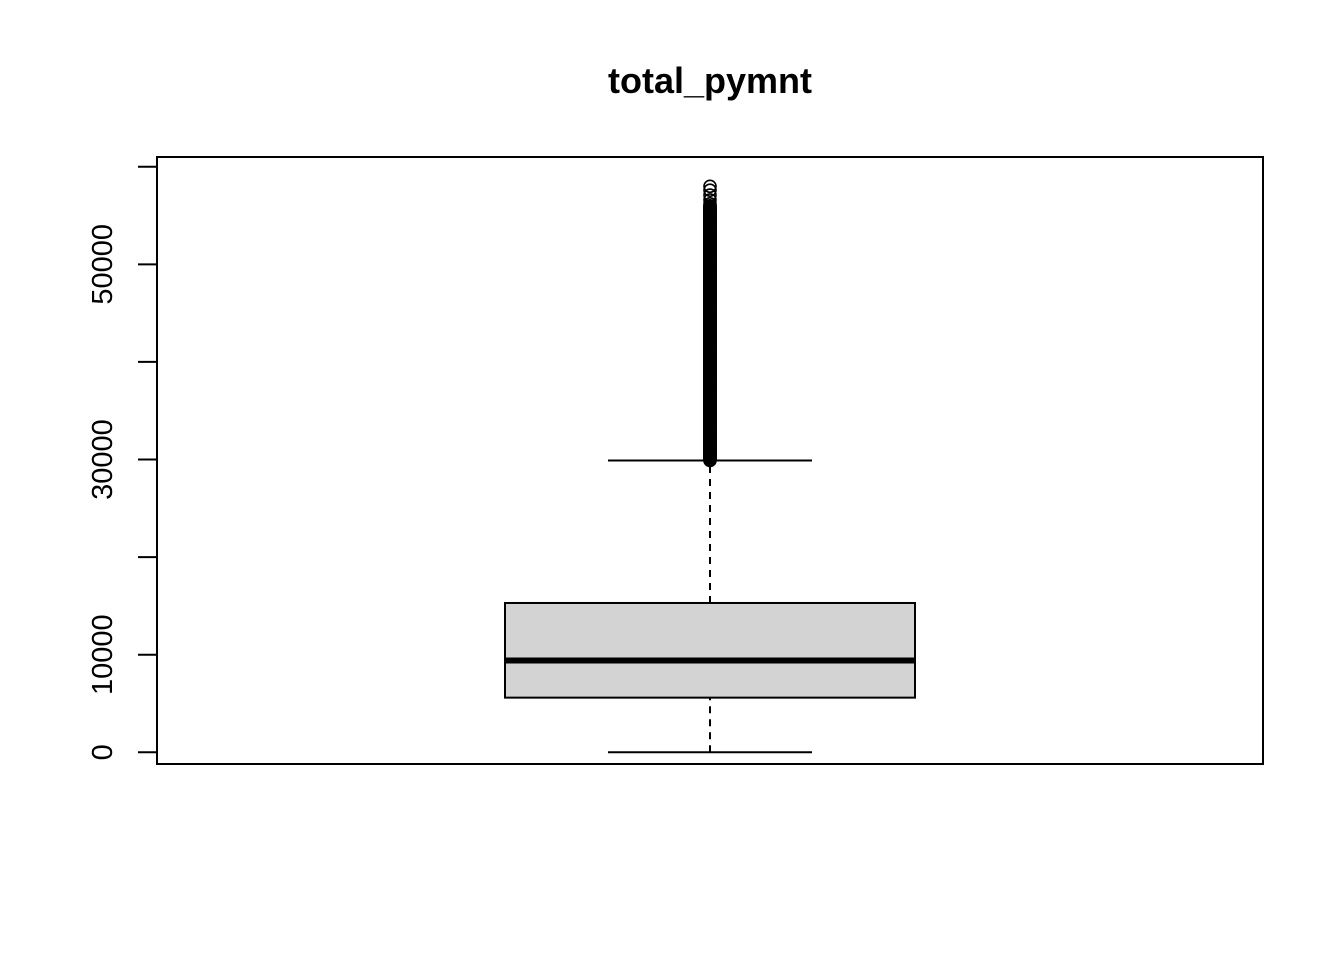  What do you see at coordinates (103, 654) in the screenshot?
I see `y-tick-label: 10000` at bounding box center [103, 654].